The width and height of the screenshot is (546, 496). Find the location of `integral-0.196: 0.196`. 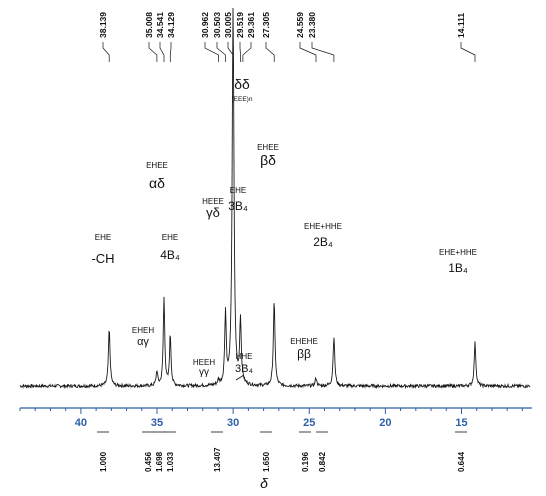

integral-0.196: 0.196 is located at coordinates (305, 451).